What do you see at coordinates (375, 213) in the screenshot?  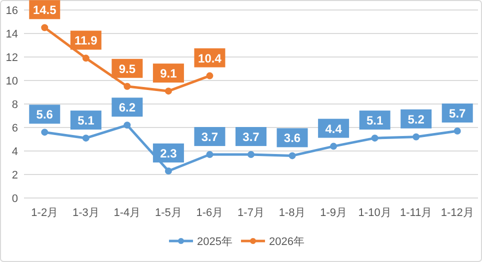 I see `x-tick-label: 1-10月` at bounding box center [375, 213].